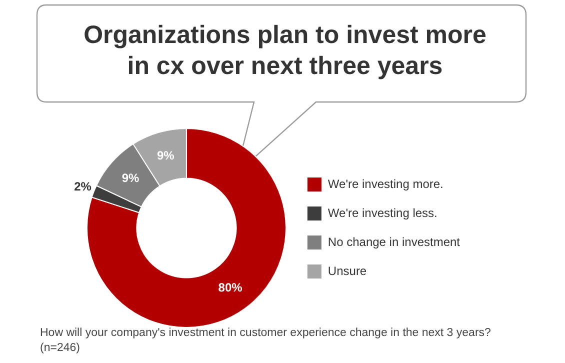  Describe the element at coordinates (386, 183) in the screenshot. I see `legend-label: We're investing more.` at that location.